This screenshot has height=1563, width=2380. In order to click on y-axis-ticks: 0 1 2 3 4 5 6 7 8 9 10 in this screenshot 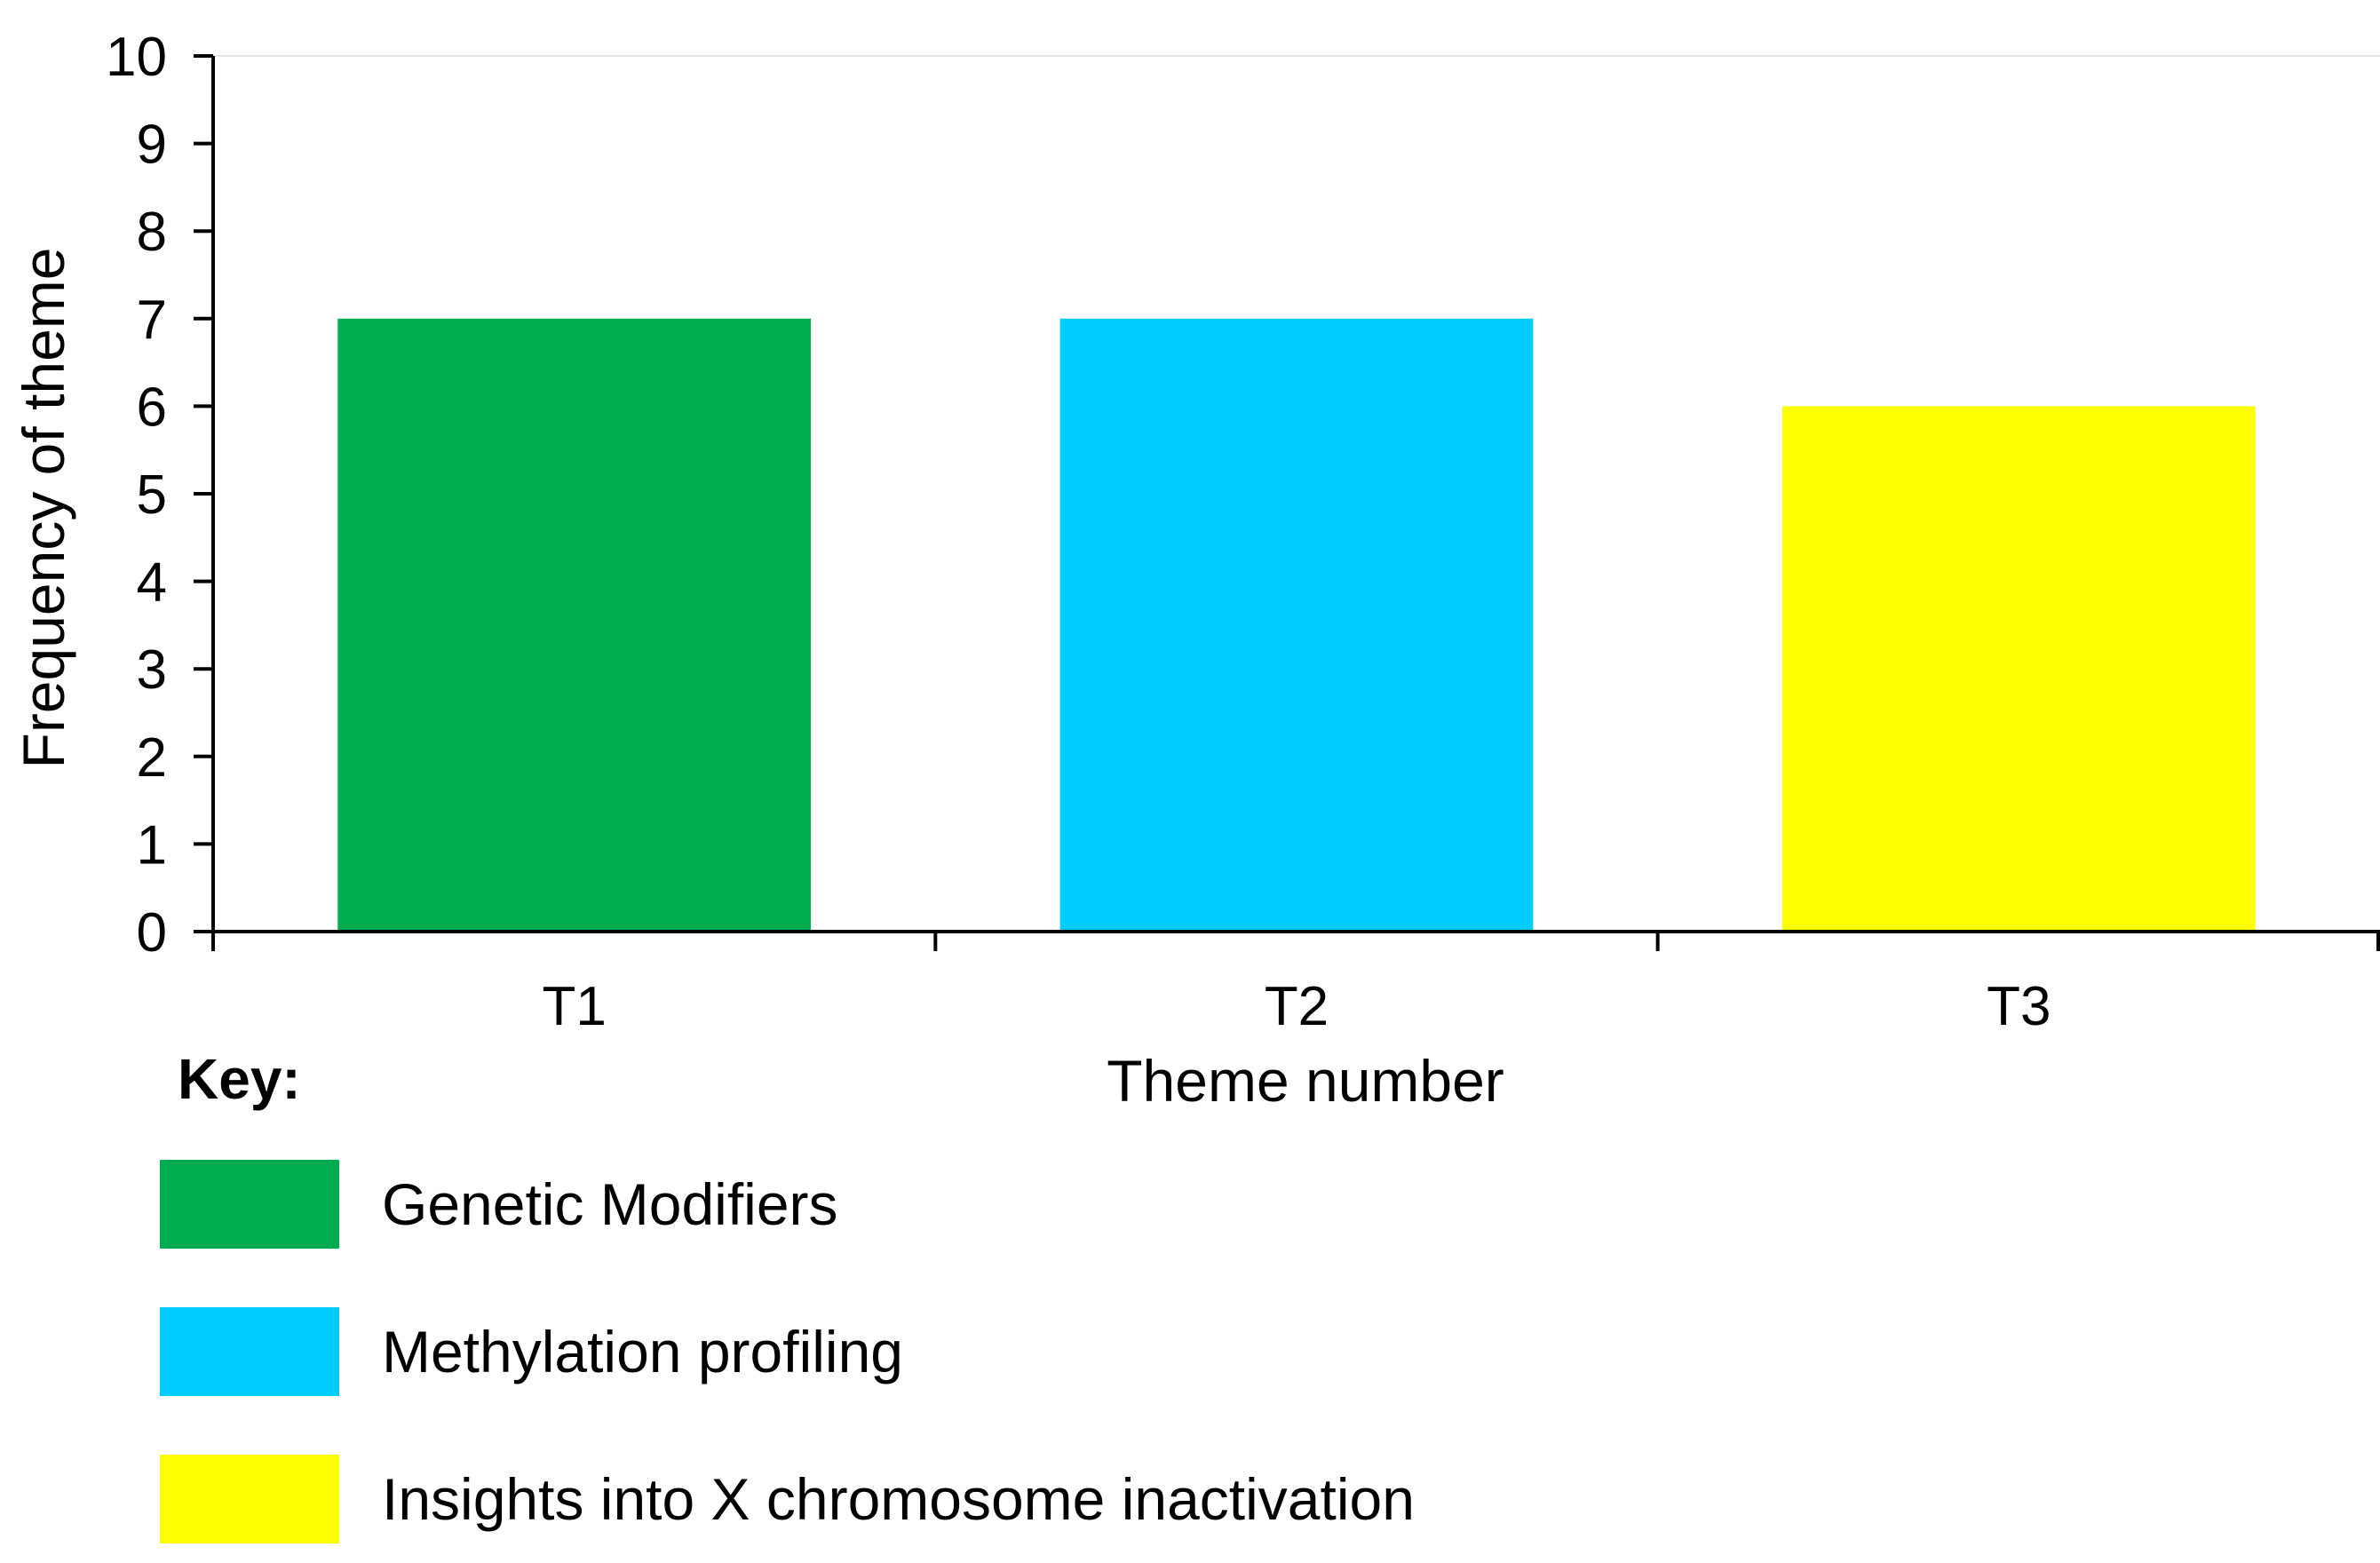, I will do `click(159, 495)`.